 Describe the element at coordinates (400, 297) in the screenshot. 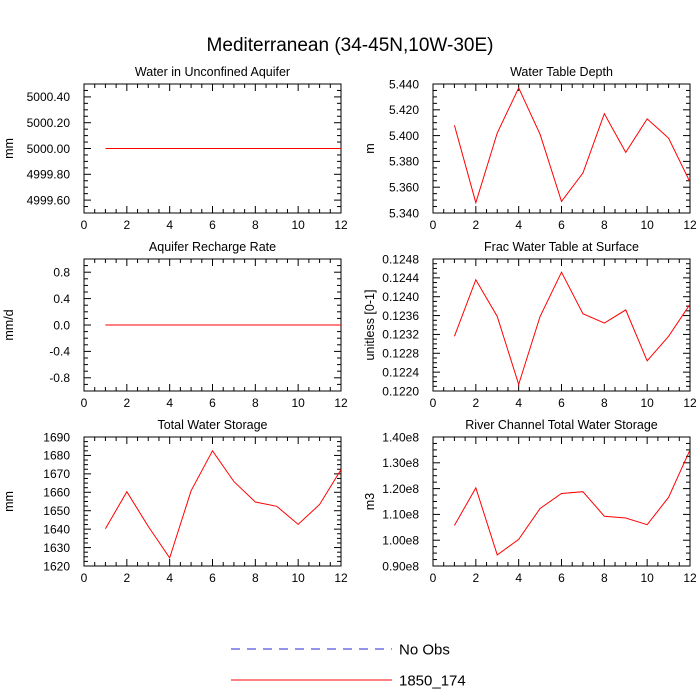

I see `y-tick-label: 0.1240` at that location.